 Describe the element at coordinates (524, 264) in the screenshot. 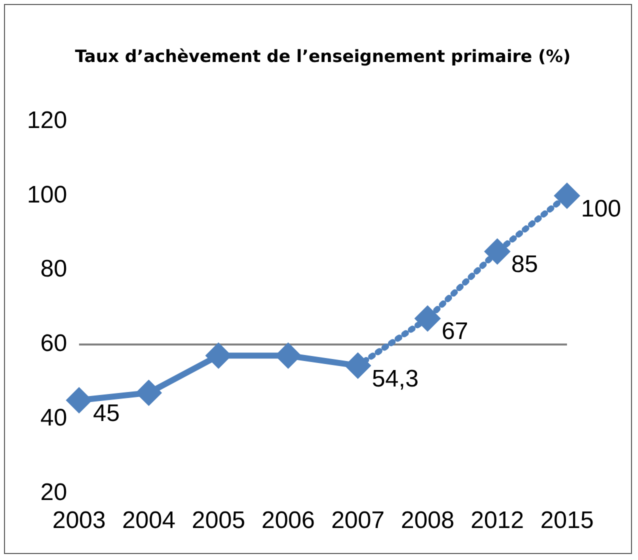

I see `data-label: 85` at that location.